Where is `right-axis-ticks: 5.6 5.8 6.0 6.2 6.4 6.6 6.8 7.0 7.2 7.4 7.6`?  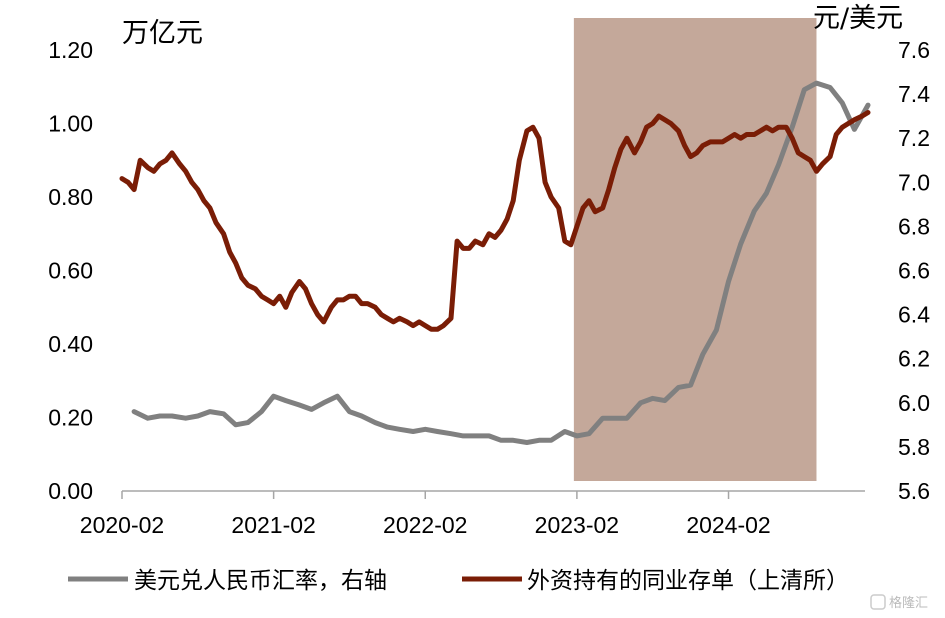
right-axis-ticks: 5.6 5.8 6.0 6.2 6.4 6.6 6.8 7.0 7.2 7.4 7.6 is located at coordinates (914, 270).